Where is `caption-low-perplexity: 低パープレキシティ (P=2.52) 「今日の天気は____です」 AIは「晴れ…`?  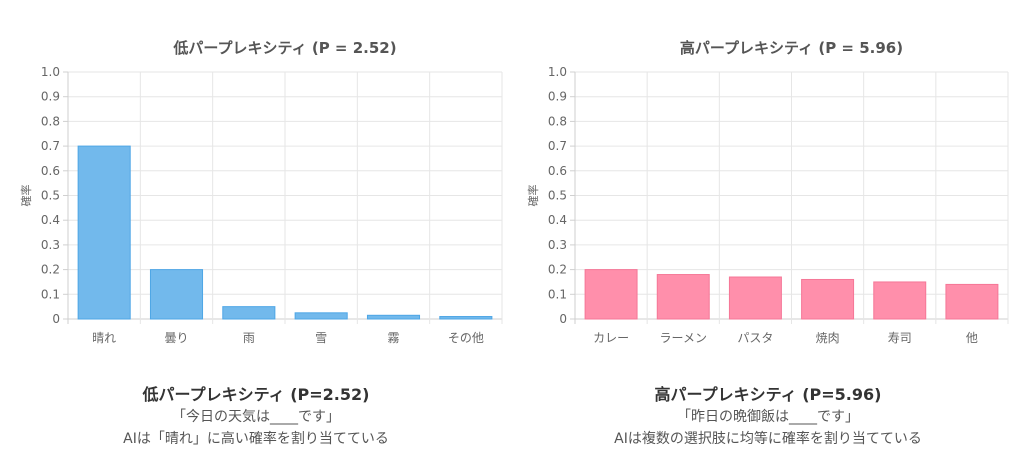 caption-low-perplexity: 低パープレキシティ (P=2.52) 「今日の天気は____です」 AIは「晴れ… is located at coordinates (256, 417).